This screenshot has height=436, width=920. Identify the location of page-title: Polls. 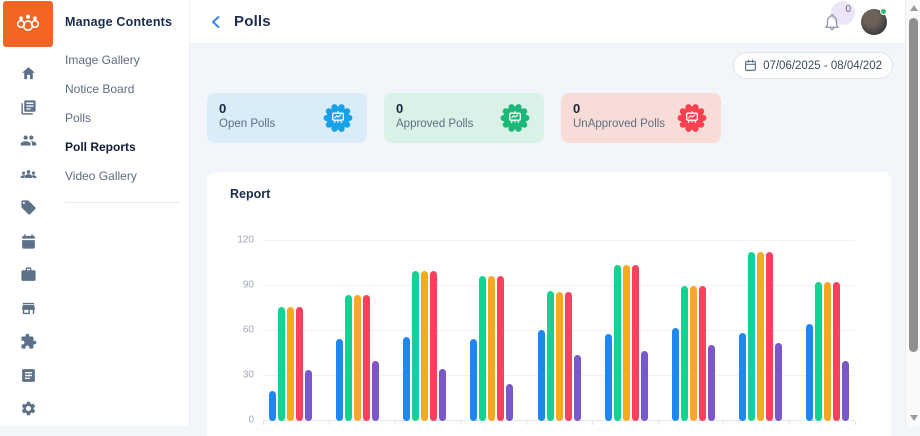
(252, 21).